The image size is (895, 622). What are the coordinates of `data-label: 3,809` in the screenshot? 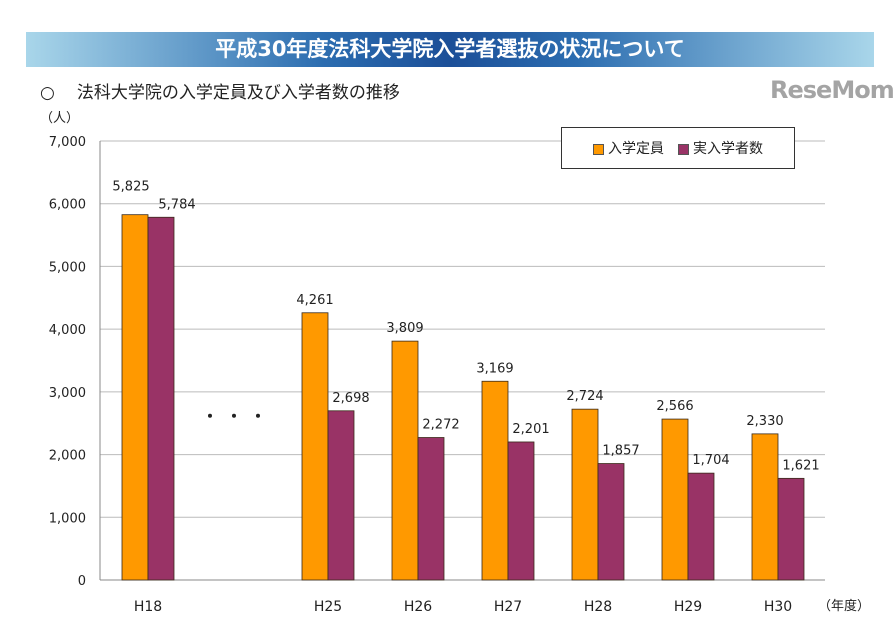 It's located at (404, 328).